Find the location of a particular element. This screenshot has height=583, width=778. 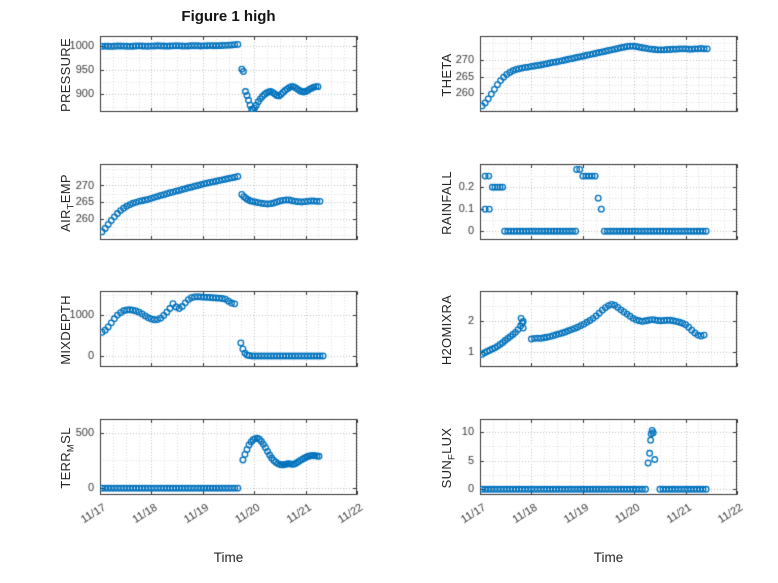

sun-flux-ylabel: SUNFLUX is located at coordinates (448, 458).